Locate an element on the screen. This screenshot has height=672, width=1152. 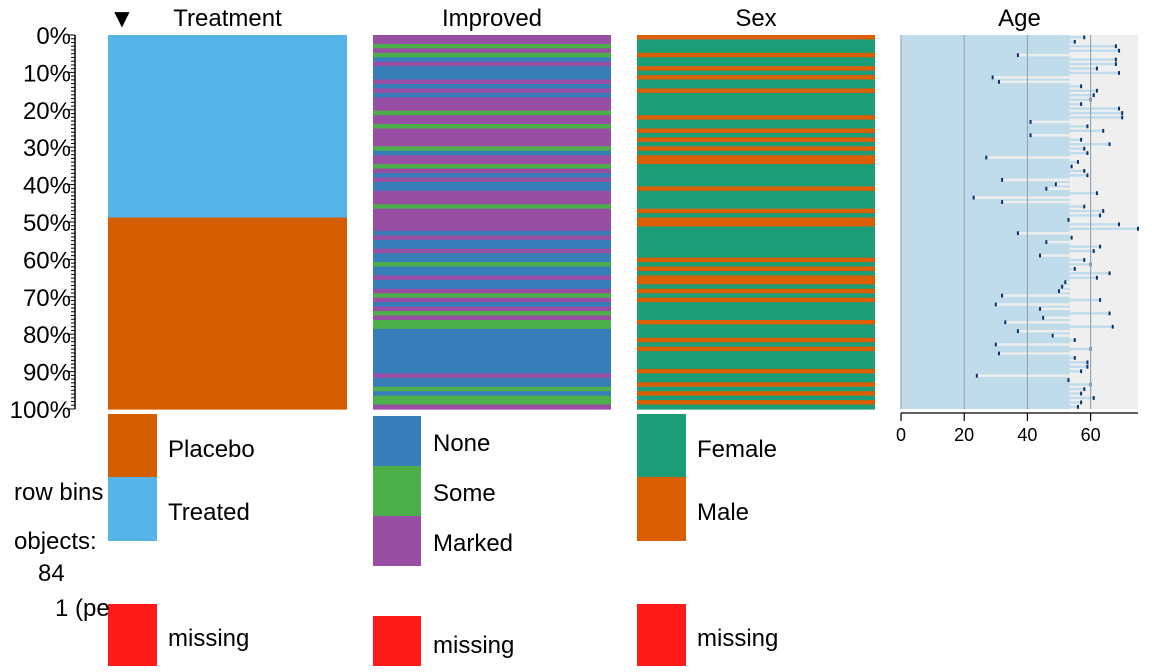
age-x-tick-label: 40 is located at coordinates (1027, 435).